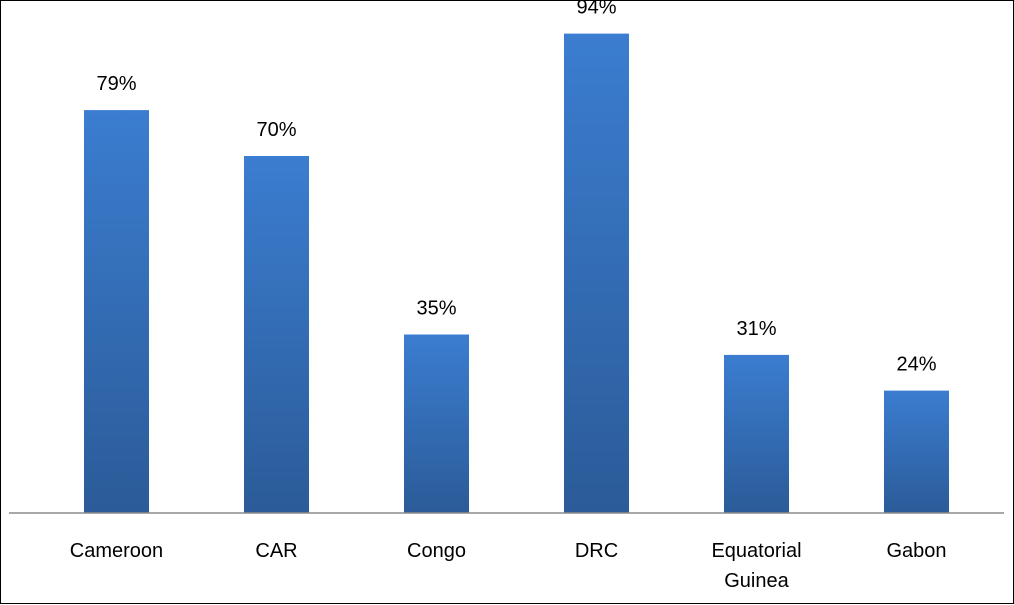 The height and width of the screenshot is (605, 1014). I want to click on category-label-5: Gabon, so click(916, 551).